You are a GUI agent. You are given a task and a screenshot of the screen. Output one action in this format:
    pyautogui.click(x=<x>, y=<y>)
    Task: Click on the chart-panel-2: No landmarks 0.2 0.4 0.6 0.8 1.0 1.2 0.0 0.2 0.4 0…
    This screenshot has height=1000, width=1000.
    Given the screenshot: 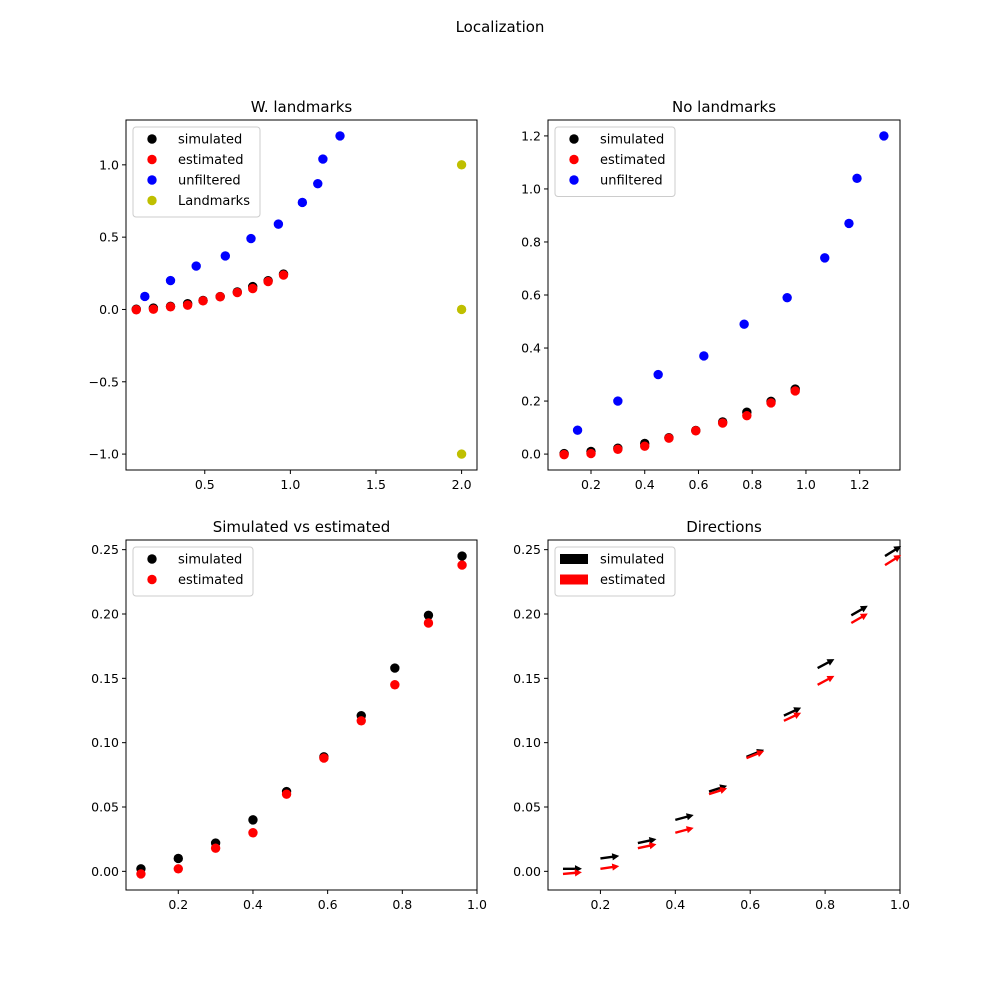 What is the action you would take?
    pyautogui.click(x=711, y=295)
    